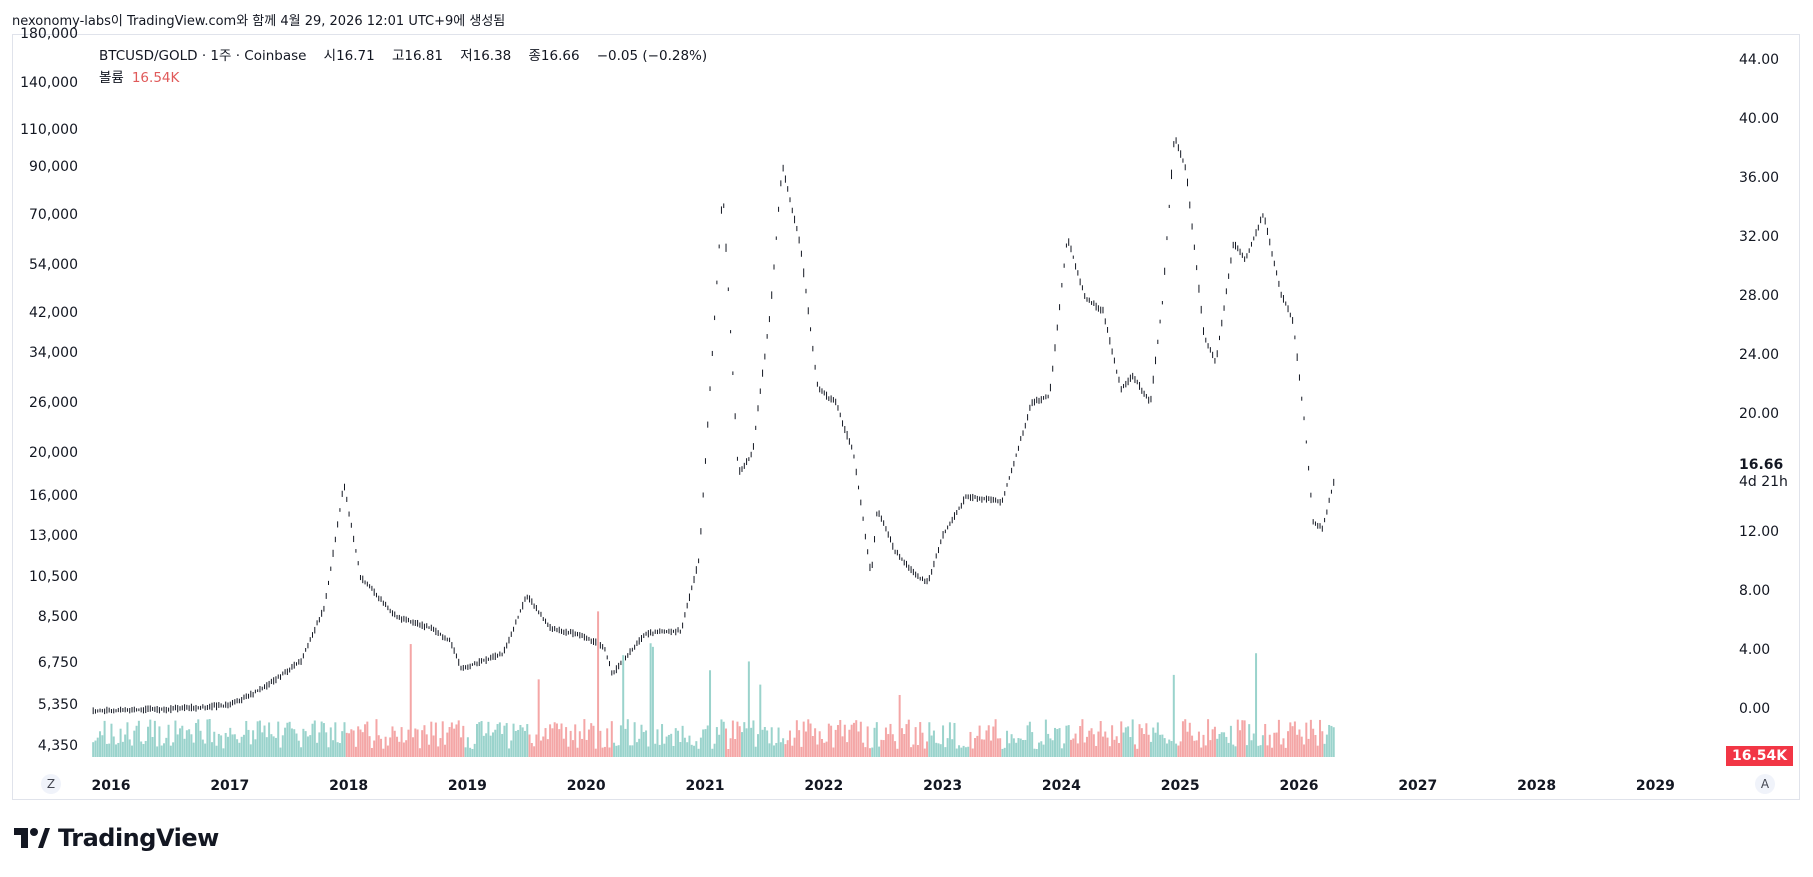 This screenshot has height=877, width=1813. Describe the element at coordinates (53, 536) in the screenshot. I see `left-axis-tick: 13,000` at that location.